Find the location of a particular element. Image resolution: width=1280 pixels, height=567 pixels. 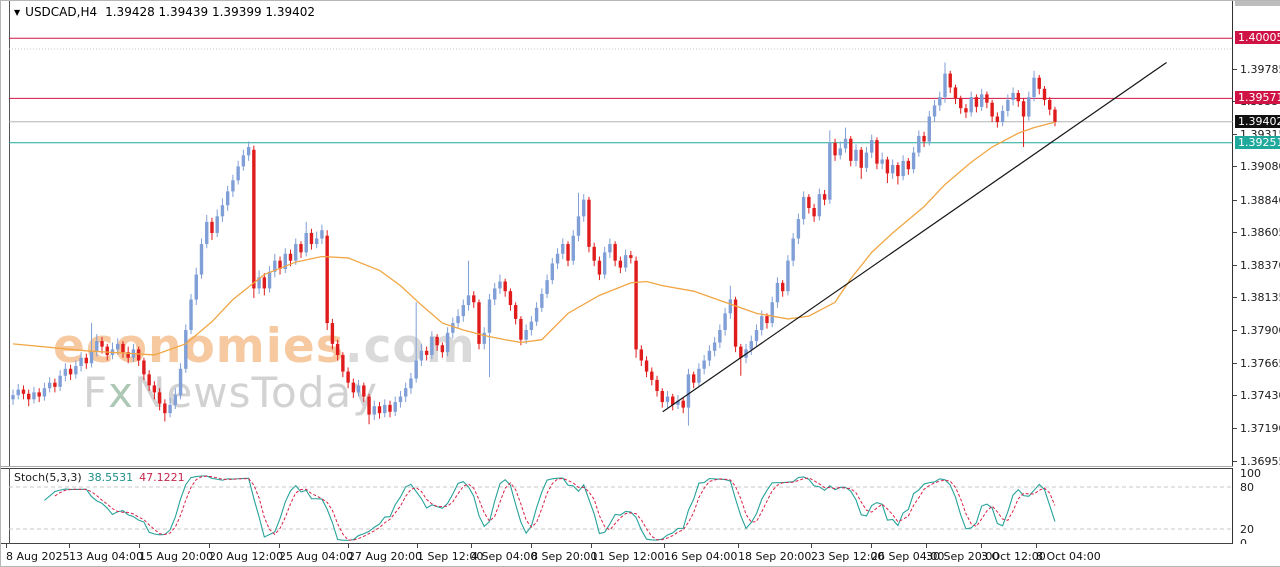

price-tick-label: 1.38370 is located at coordinates (1260, 265).